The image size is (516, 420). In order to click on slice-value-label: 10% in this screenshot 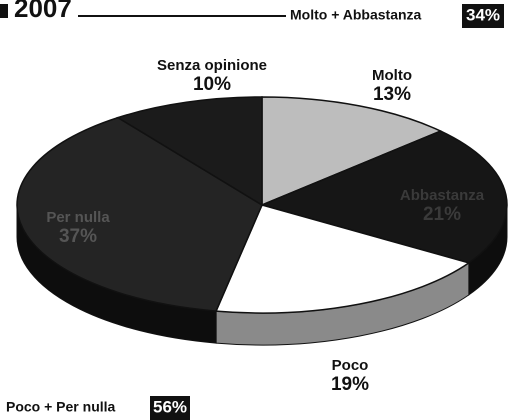, I will do `click(212, 84)`.